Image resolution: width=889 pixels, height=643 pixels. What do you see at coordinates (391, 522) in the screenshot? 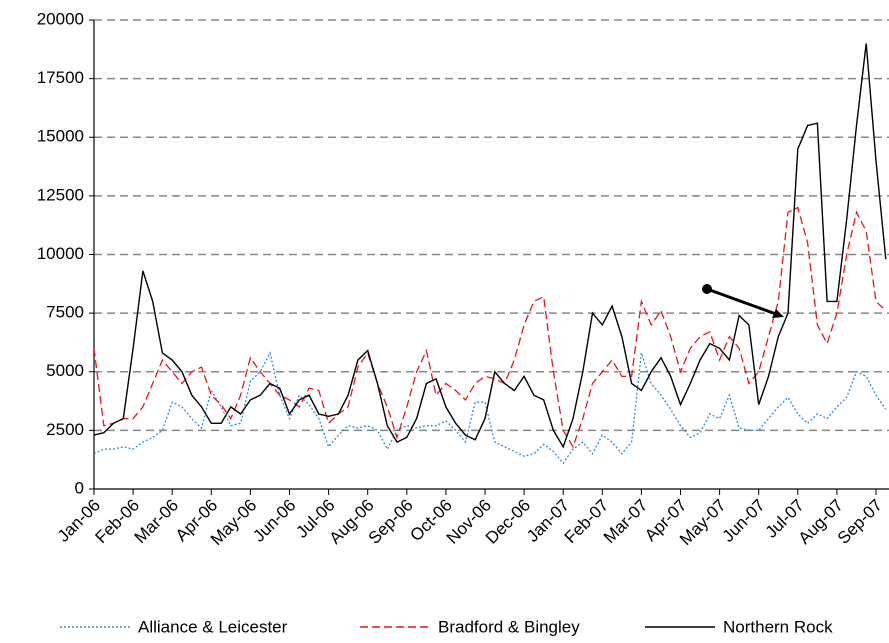
I see `x-tick-label: Sep-06` at bounding box center [391, 522].